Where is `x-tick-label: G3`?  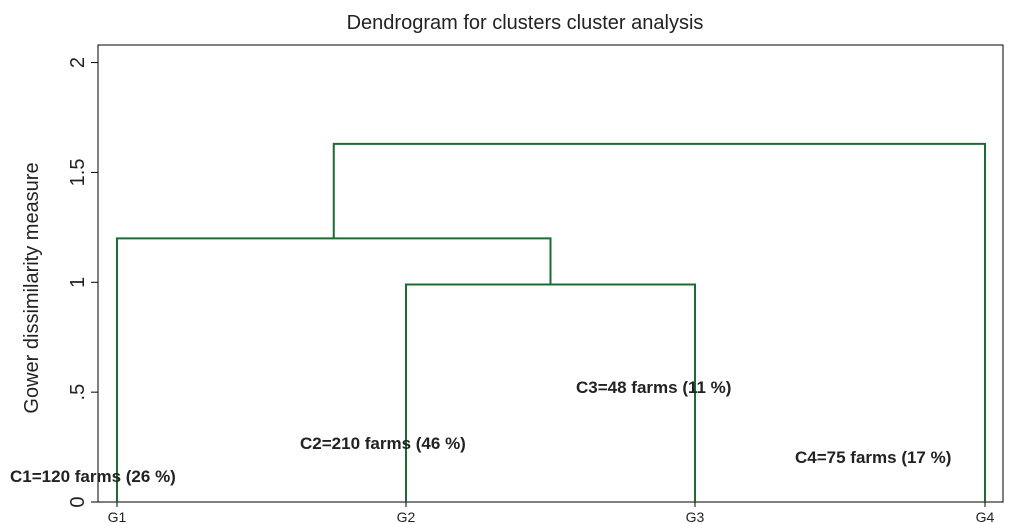
x-tick-label: G3 is located at coordinates (695, 516).